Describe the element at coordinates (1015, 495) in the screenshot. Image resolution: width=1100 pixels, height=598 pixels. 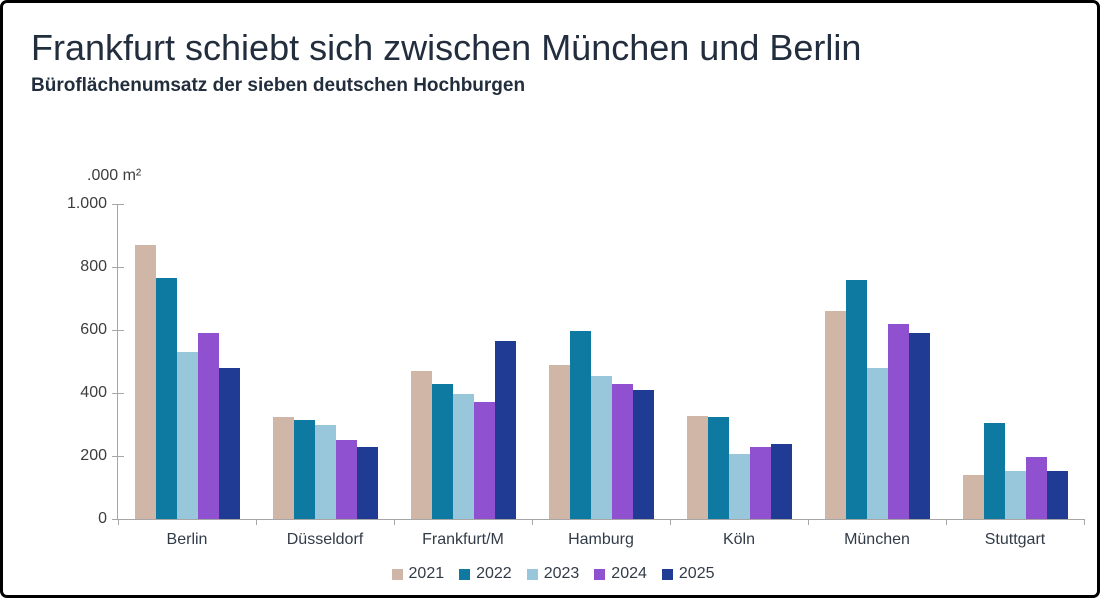
I see `bar-stuttgart-2023` at that location.